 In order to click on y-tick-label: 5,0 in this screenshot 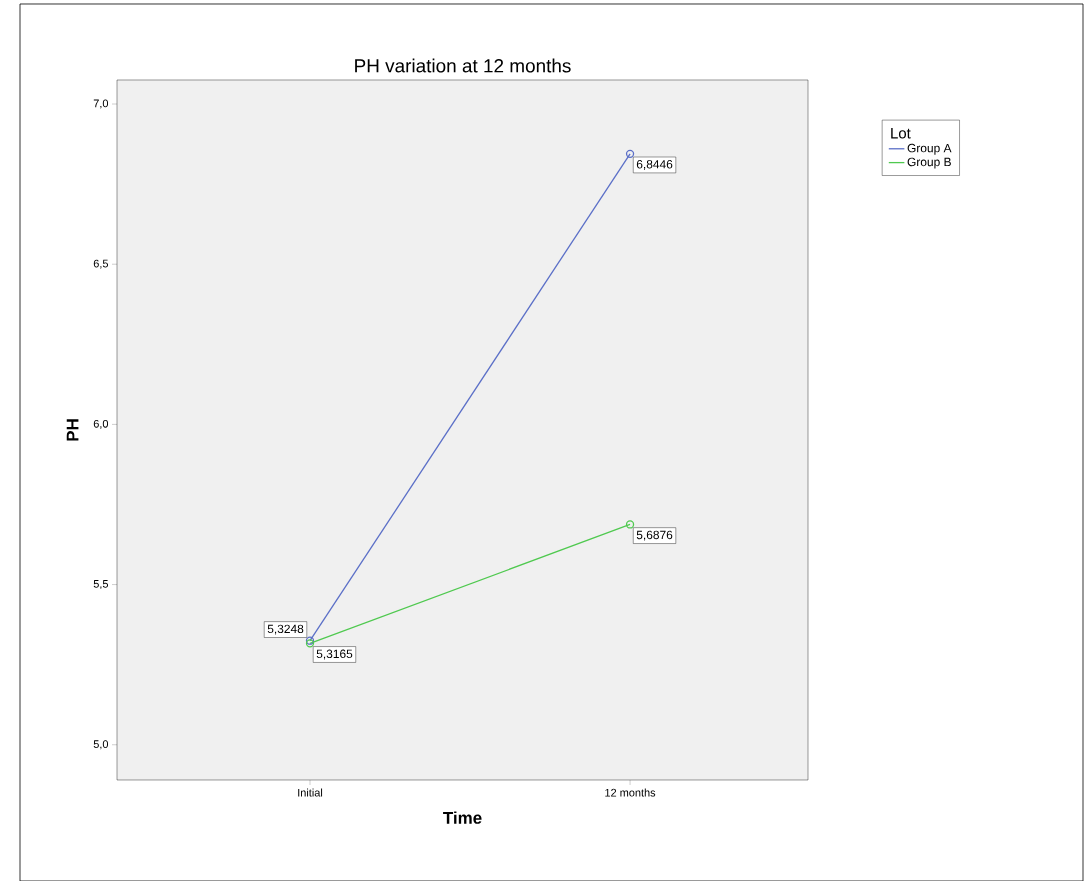, I will do `click(101, 745)`.